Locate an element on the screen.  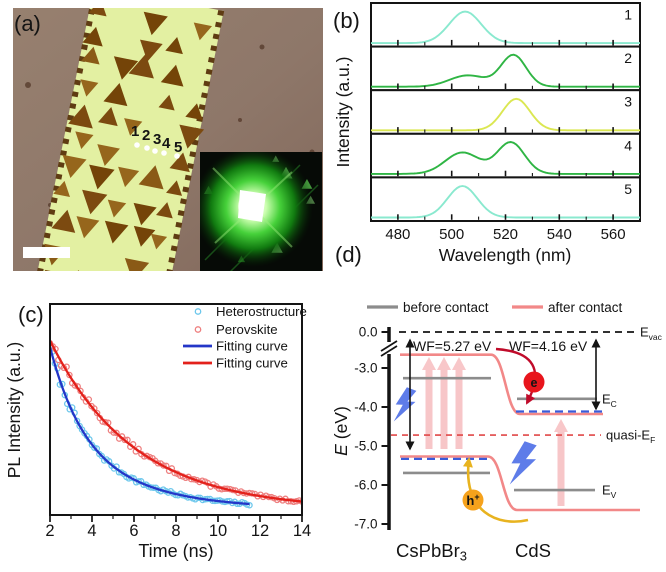
spot-number-5: 5 is located at coordinates (178, 147).